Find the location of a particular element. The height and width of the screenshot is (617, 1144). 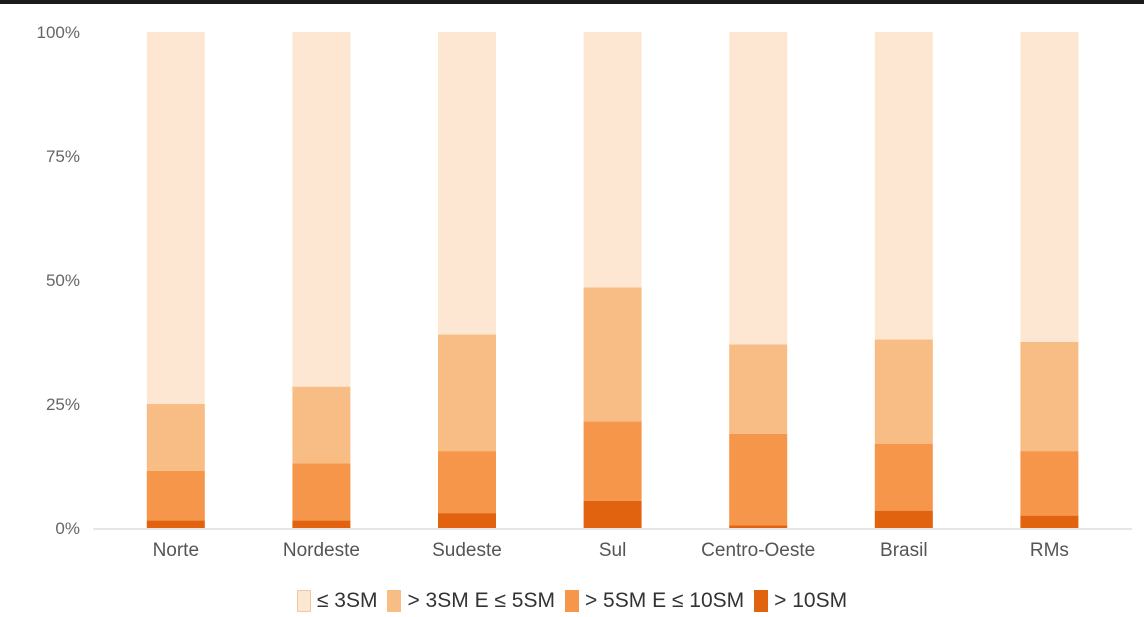

legend-item: ≤ 3SM is located at coordinates (337, 601).